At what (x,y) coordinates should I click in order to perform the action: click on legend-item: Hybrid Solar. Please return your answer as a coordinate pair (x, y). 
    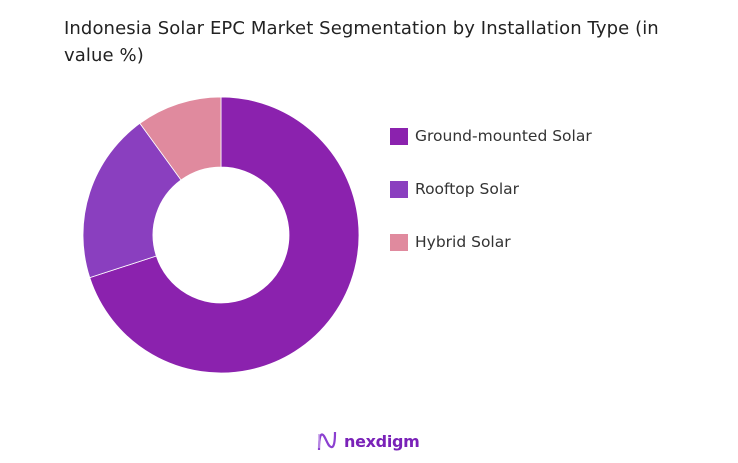
    Looking at the image, I should click on (491, 242).